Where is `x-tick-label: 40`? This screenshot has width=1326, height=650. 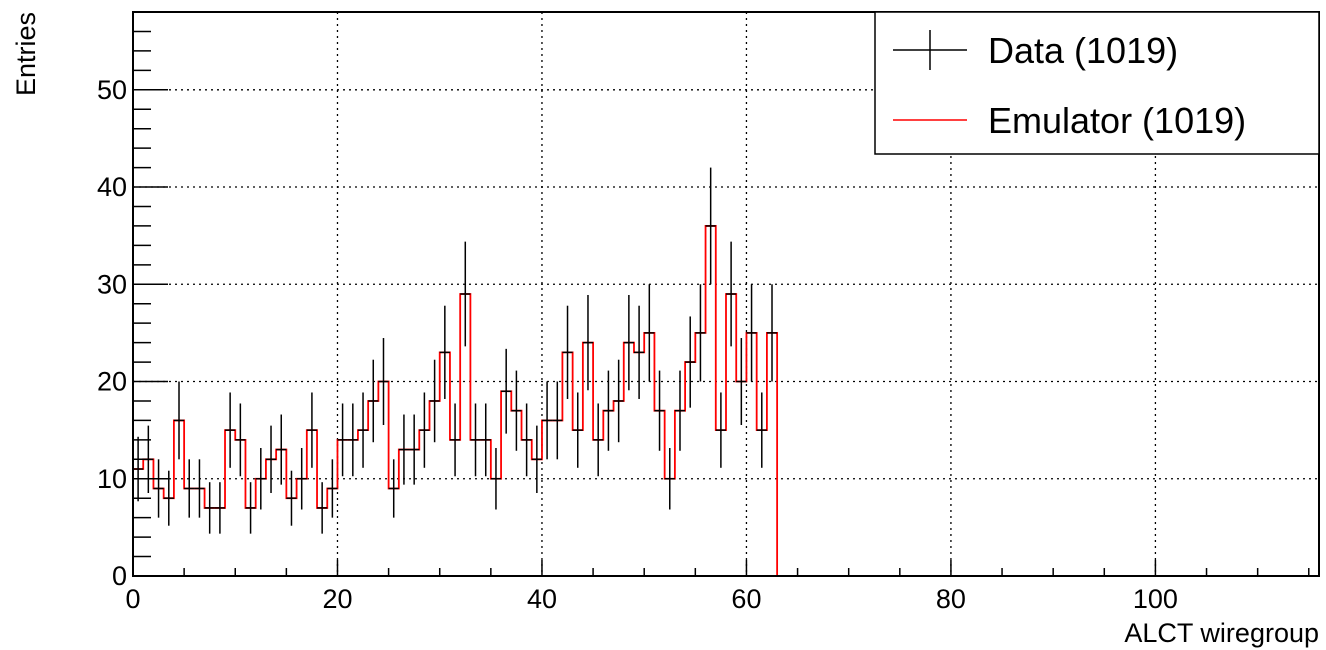 x-tick-label: 40 is located at coordinates (542, 599).